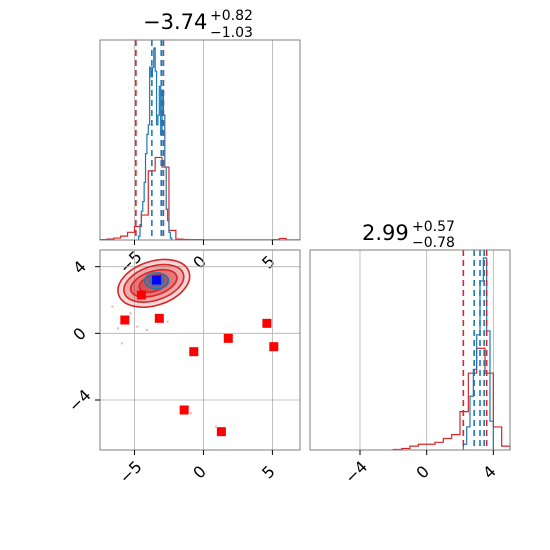 The width and height of the screenshot is (550, 550). What do you see at coordinates (422, 472) in the screenshot?
I see `panel-bottom-right-xtick-label: 0` at bounding box center [422, 472].